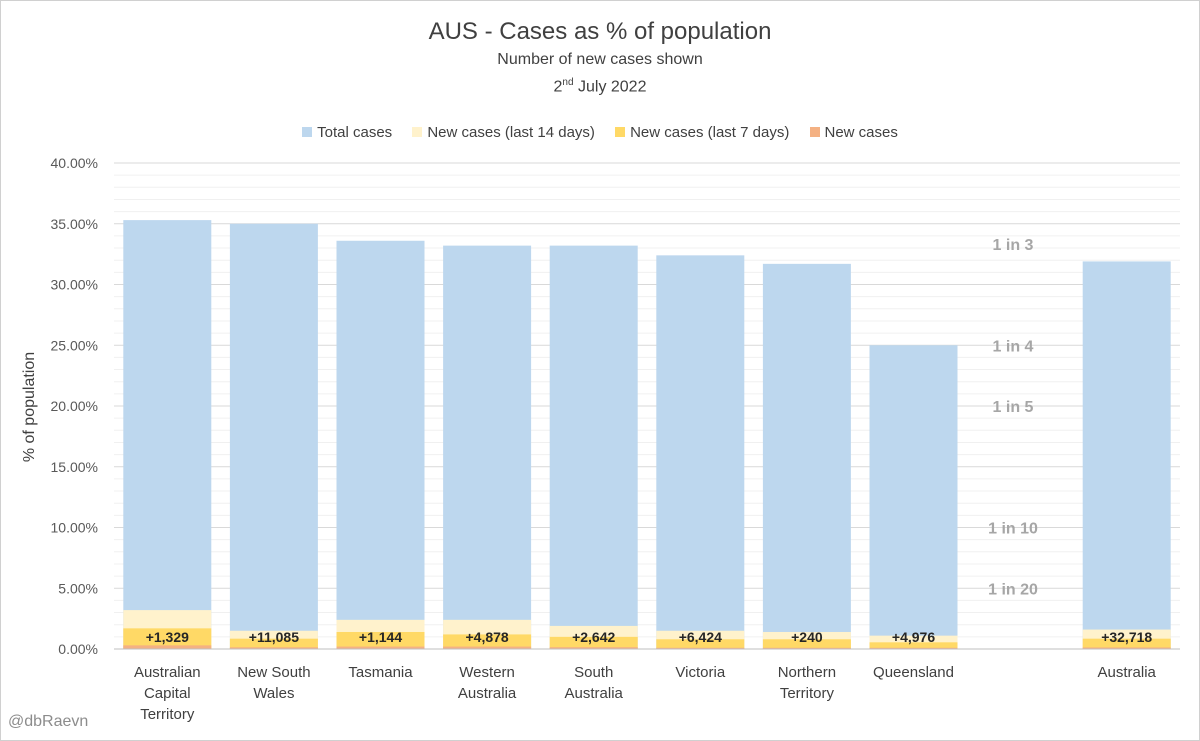  I want to click on watermark: @dbRaevn, so click(48, 721).